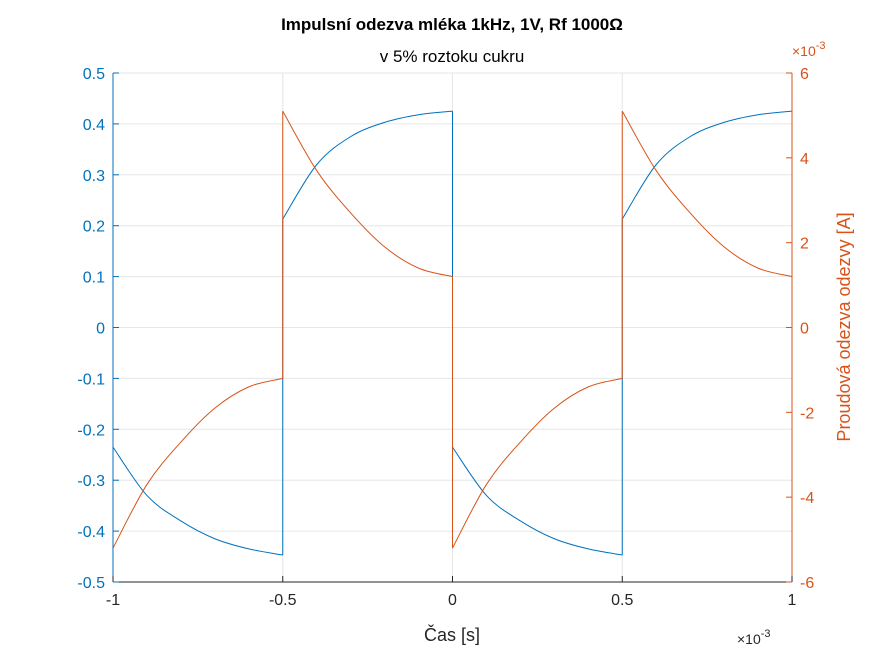 This screenshot has width=875, height=656. I want to click on right-tick-label: 4, so click(804, 159).